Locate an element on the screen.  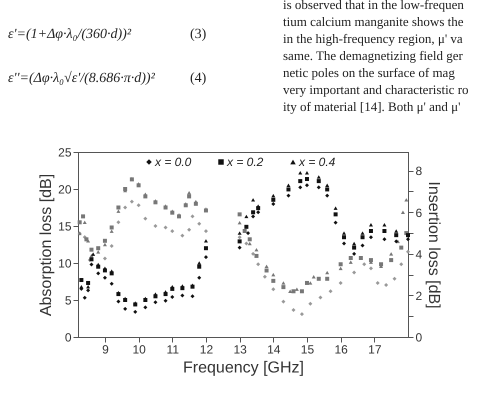
x-tick-label: 17 is located at coordinates (375, 349).